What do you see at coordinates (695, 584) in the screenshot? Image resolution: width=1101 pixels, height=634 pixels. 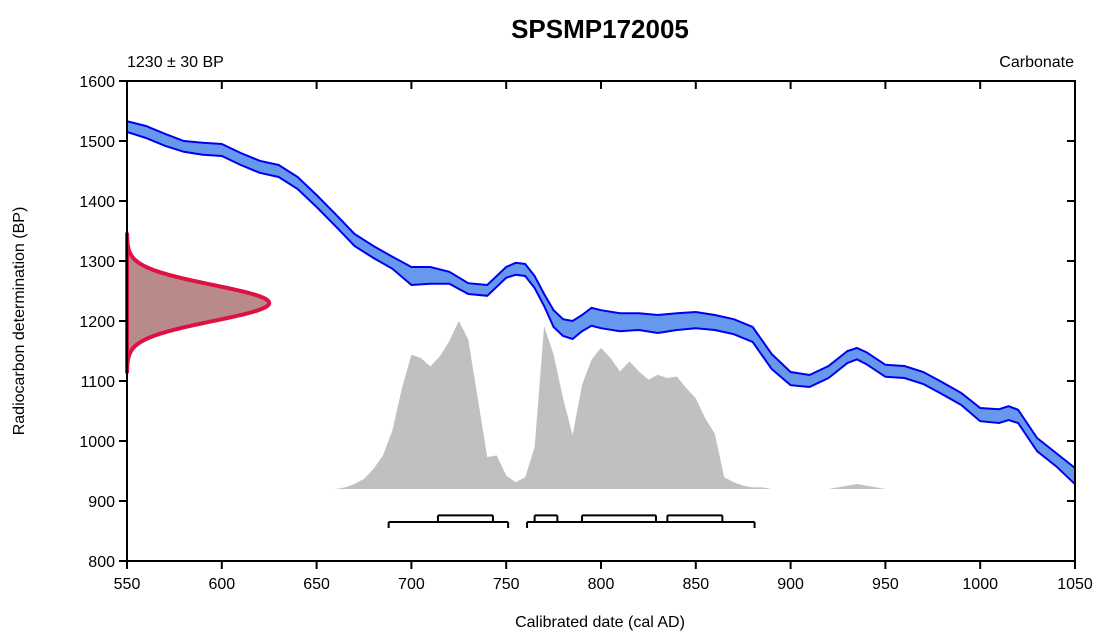 I see `x-tick-label: 850` at bounding box center [695, 584].